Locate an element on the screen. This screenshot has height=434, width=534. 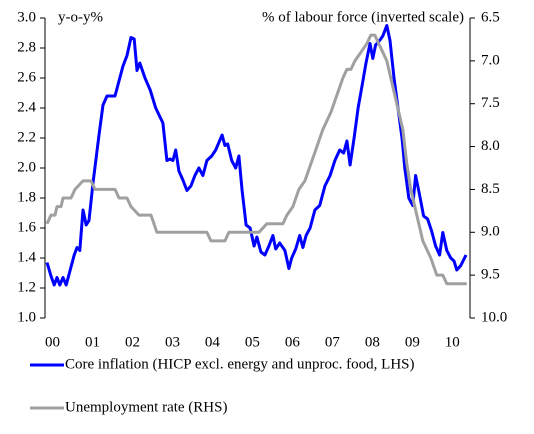
y2-tick-label: 9.5 is located at coordinates (490, 275).